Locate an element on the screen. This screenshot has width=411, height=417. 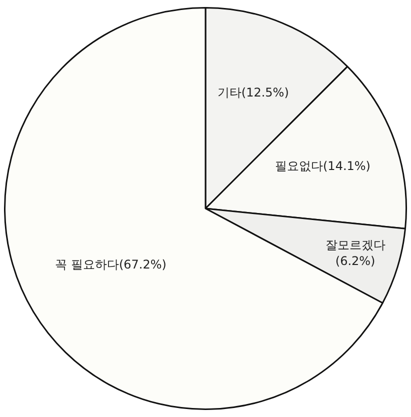
slice-label: 필요없다(14.1%) is located at coordinates (322, 165).